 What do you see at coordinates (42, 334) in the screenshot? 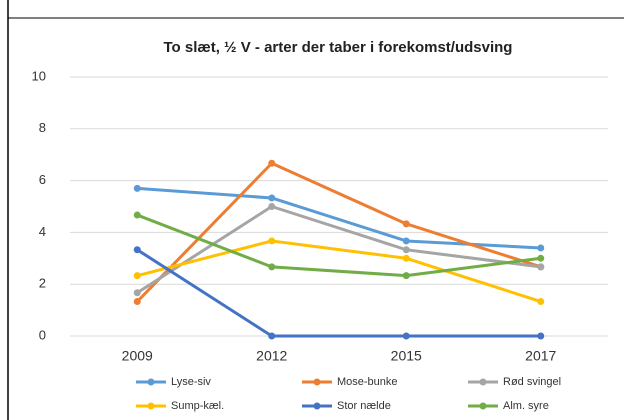
I see `y-tick-label: 0` at bounding box center [42, 334].